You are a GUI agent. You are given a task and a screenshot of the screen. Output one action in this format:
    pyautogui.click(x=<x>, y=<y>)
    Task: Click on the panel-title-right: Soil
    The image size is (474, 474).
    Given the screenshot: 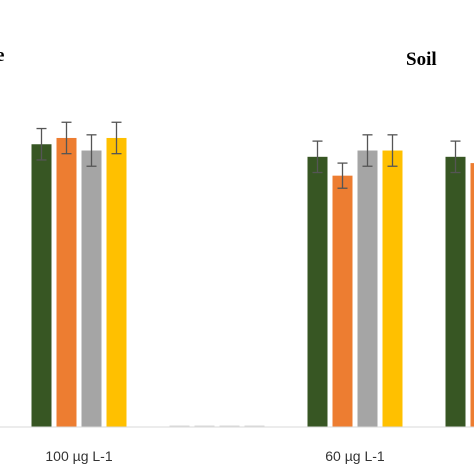 What is the action you would take?
    pyautogui.click(x=421, y=59)
    